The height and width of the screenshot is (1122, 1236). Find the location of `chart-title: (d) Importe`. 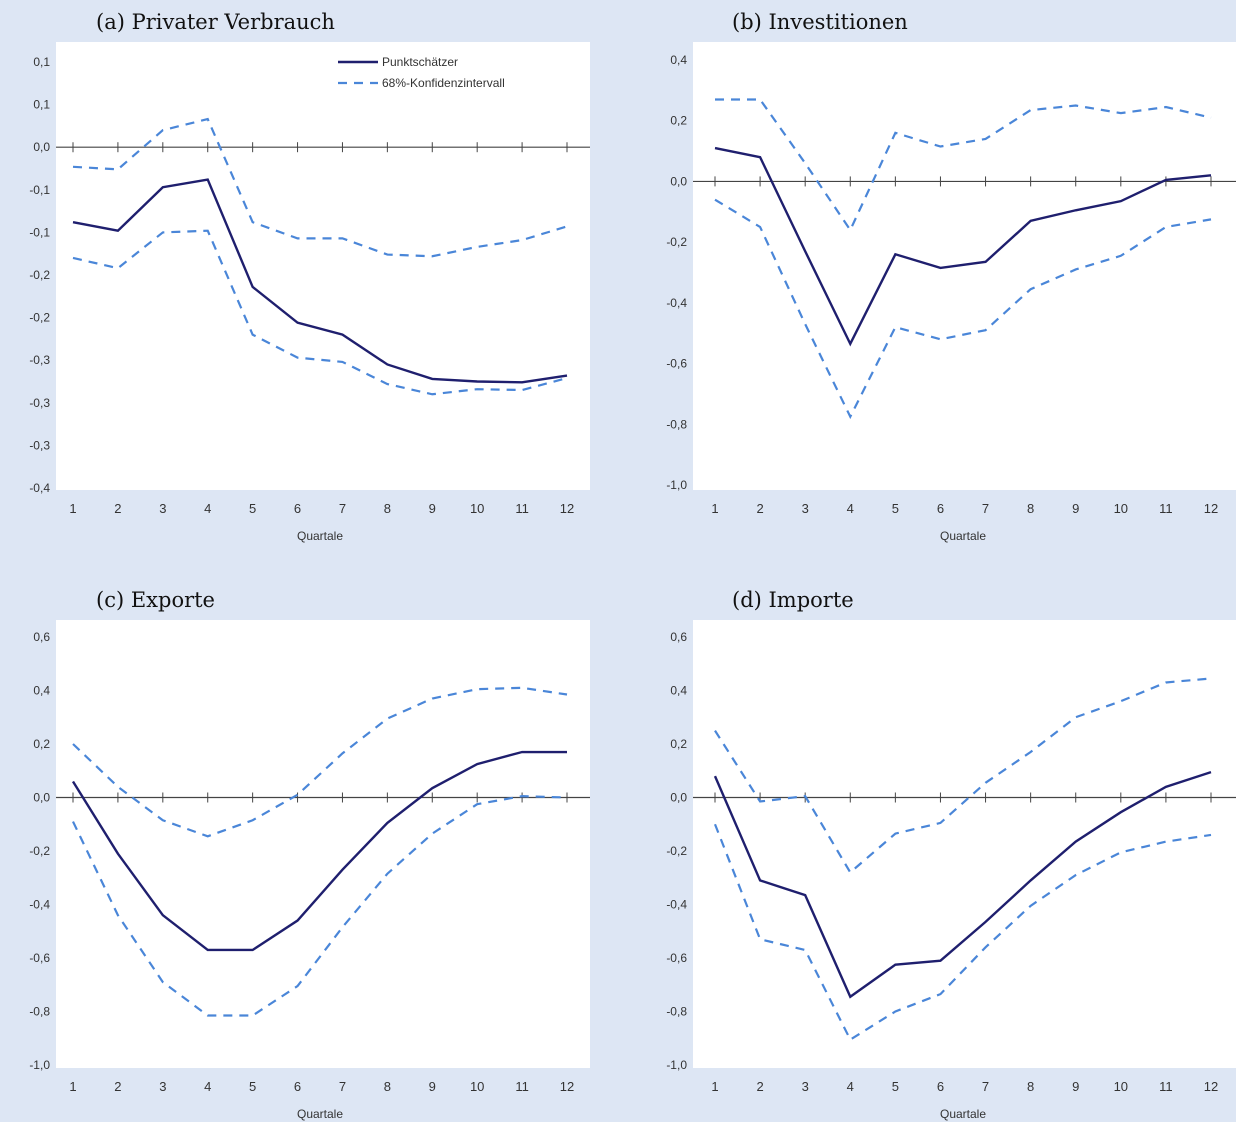

chart-title: (d) Importe is located at coordinates (793, 600).